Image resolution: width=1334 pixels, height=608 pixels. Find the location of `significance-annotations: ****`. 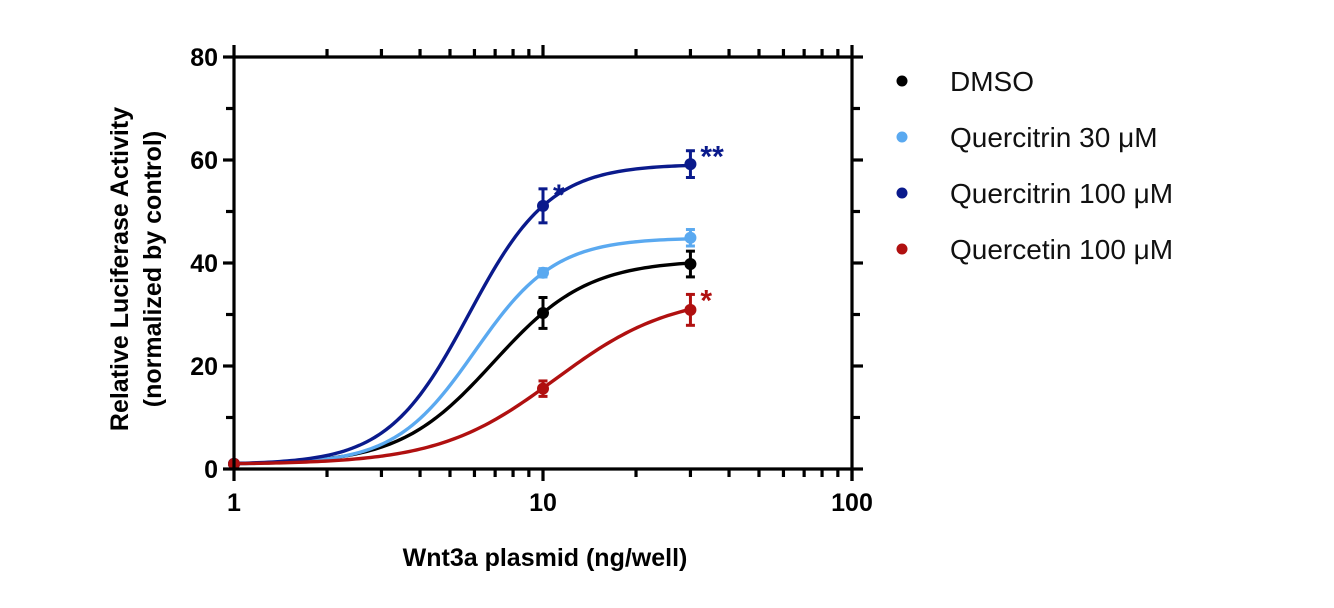

significance-annotations: **** is located at coordinates (638, 229).